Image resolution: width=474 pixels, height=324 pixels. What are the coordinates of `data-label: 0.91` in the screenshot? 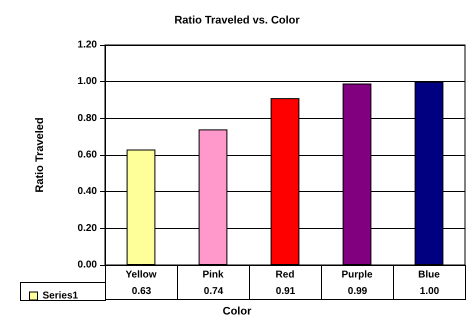 It's located at (285, 291).